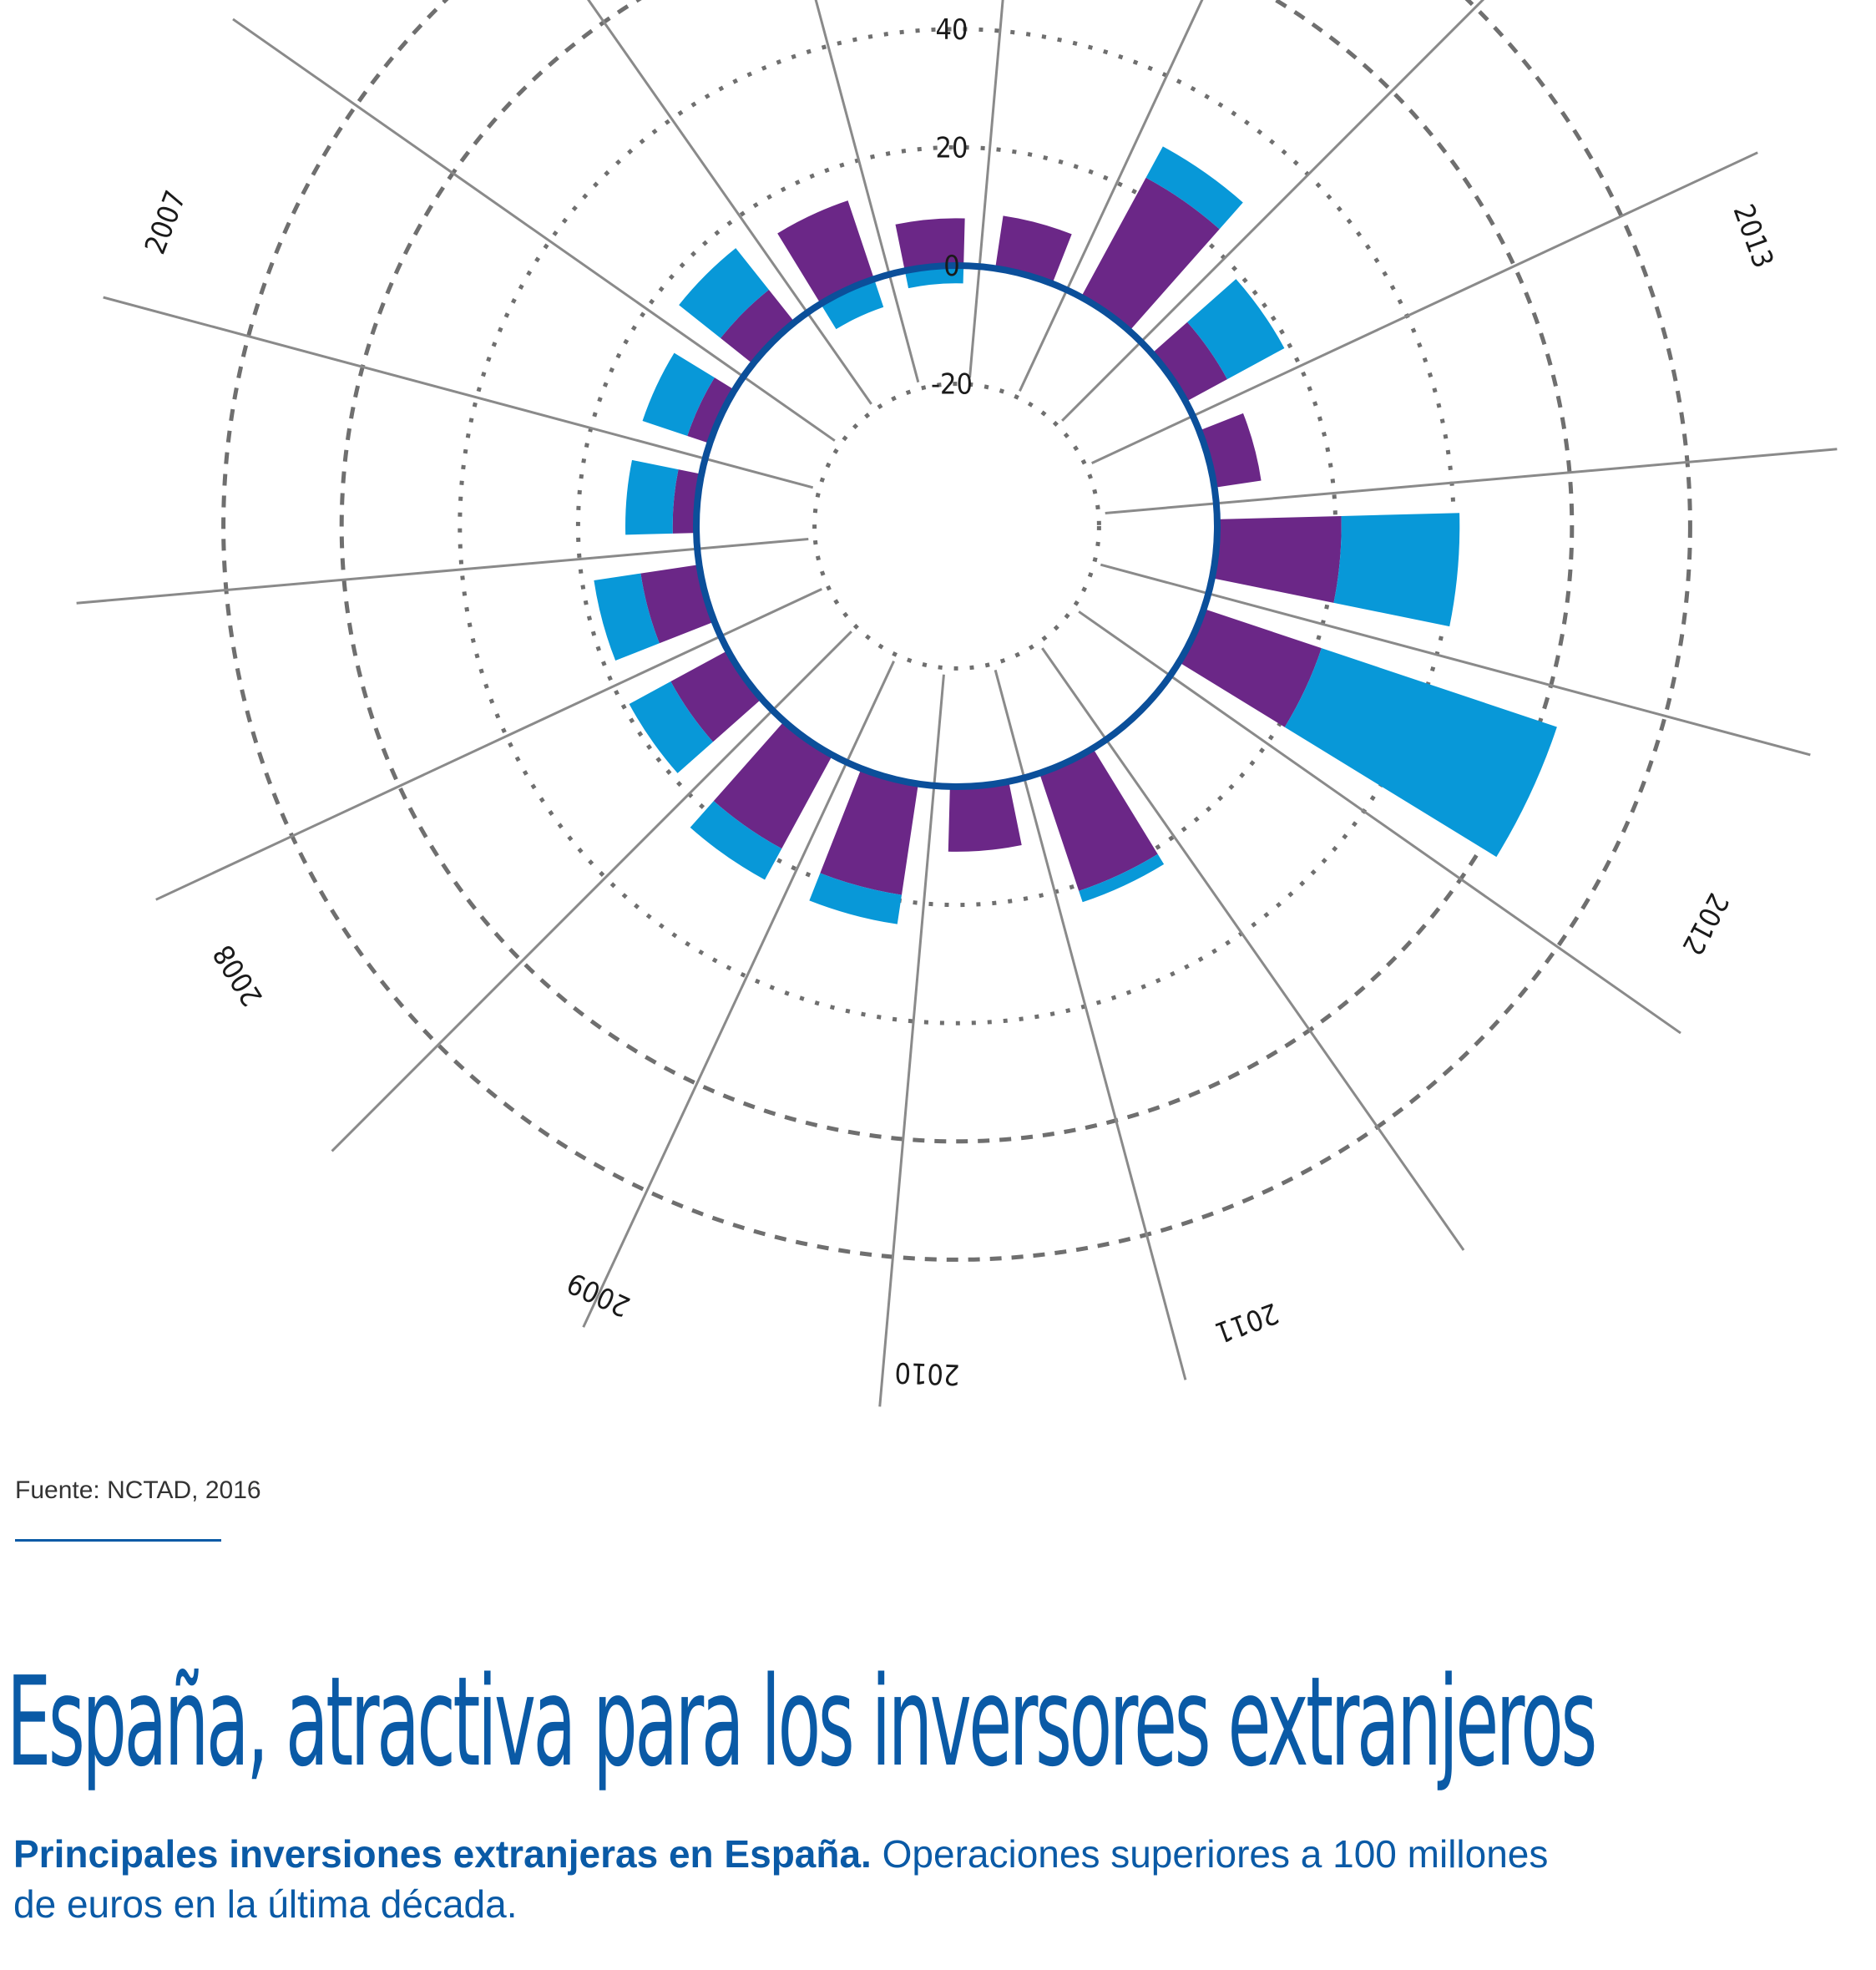 This screenshot has width=1876, height=1970. Describe the element at coordinates (927, 1373) in the screenshot. I see `year-label: 2010` at that location.